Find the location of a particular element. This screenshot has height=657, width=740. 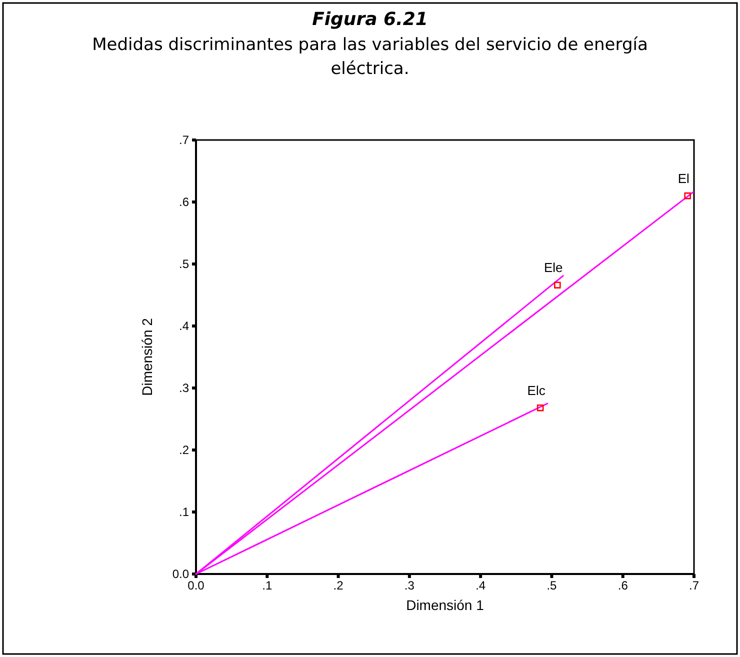

chart-title: Figura 6.21 is located at coordinates (370, 19).